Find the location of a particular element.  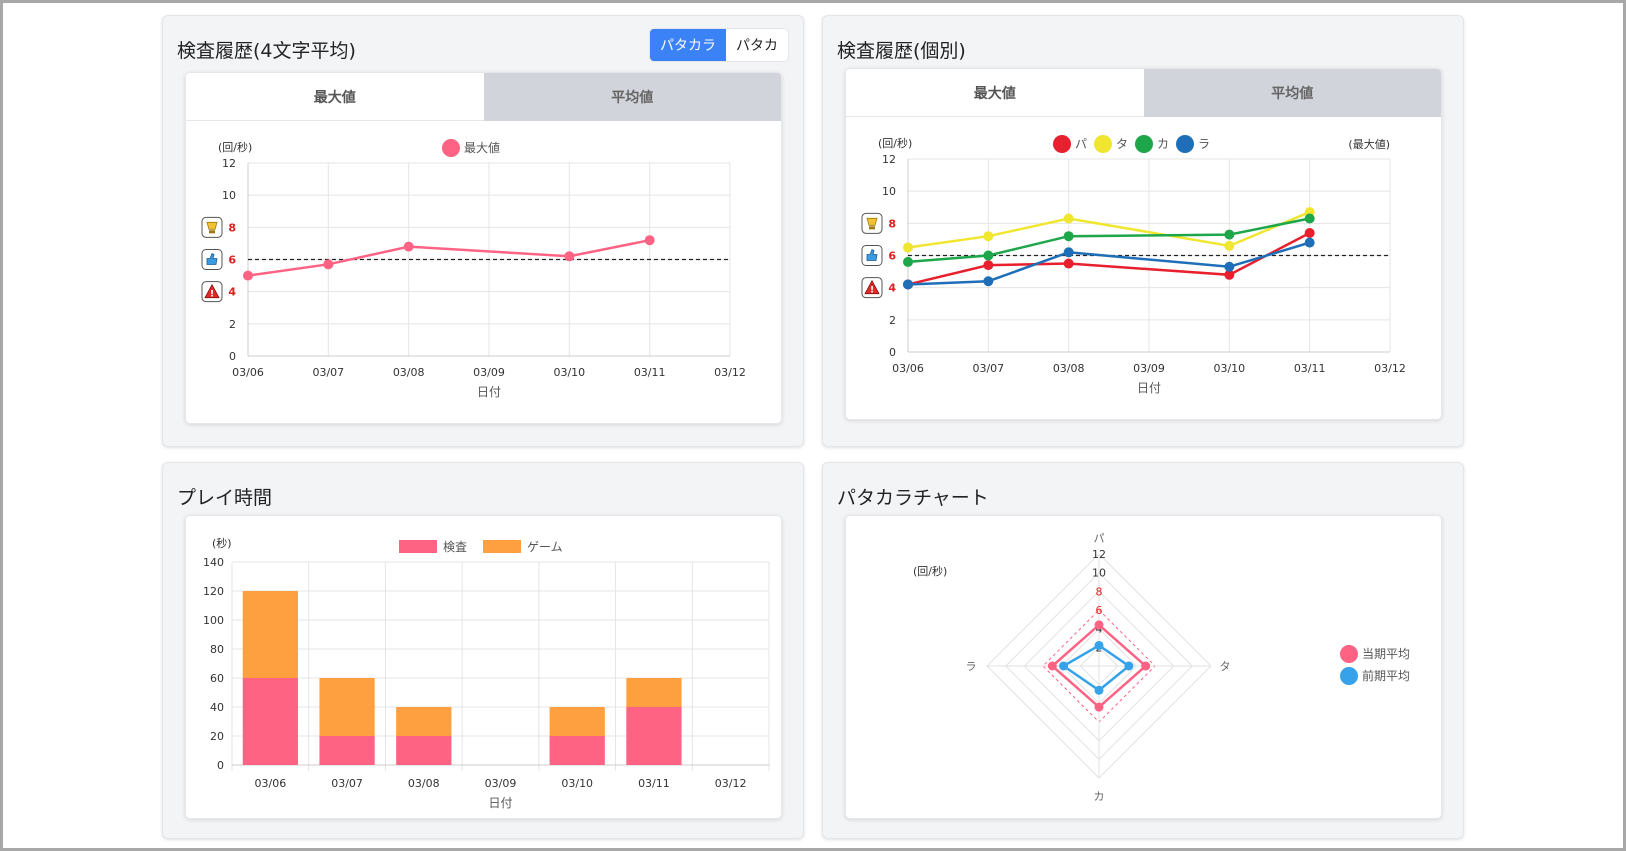

toggle-patakara: パタカラ is located at coordinates (688, 45).